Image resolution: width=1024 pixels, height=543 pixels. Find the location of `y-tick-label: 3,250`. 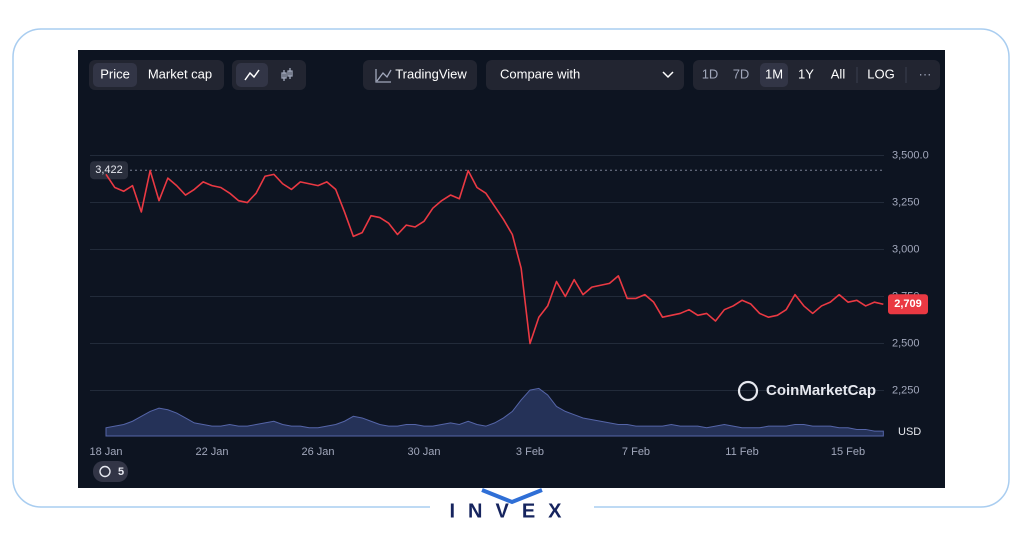

y-tick-label: 3,250 is located at coordinates (906, 202).